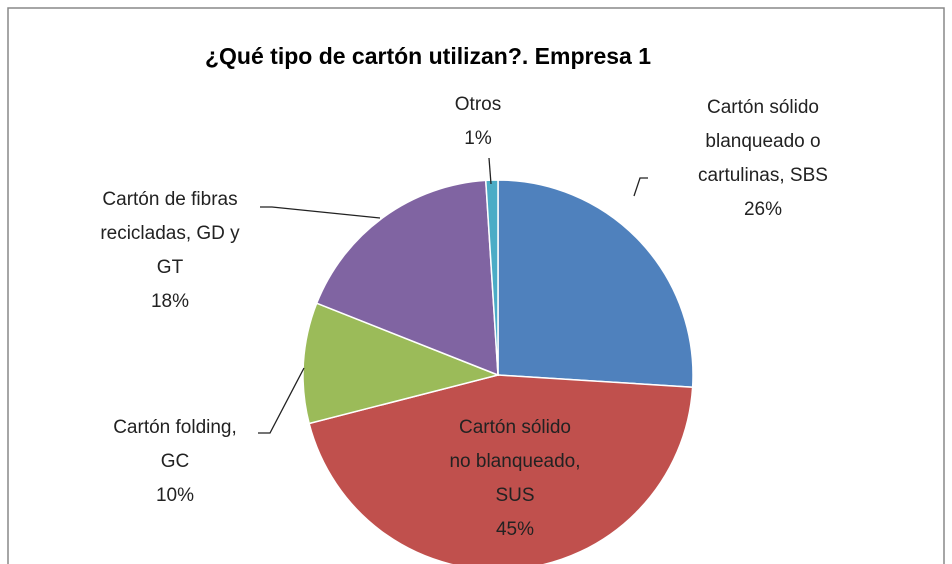 The width and height of the screenshot is (952, 564). I want to click on chart-title: ¿Qué tipo de cartón utilizan?. Empresa 1, so click(428, 56).